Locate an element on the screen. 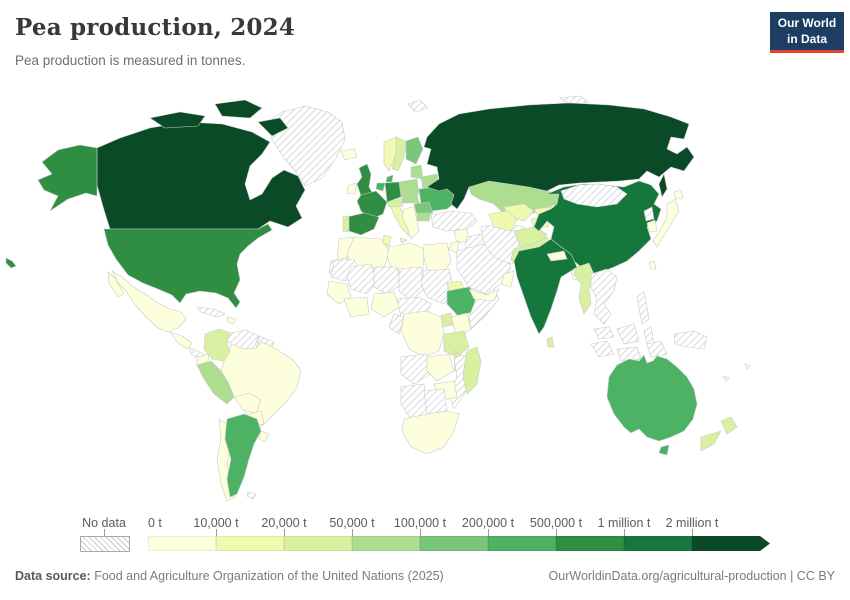 The width and height of the screenshot is (850, 600). country-turkmenistan is located at coordinates (503, 221).